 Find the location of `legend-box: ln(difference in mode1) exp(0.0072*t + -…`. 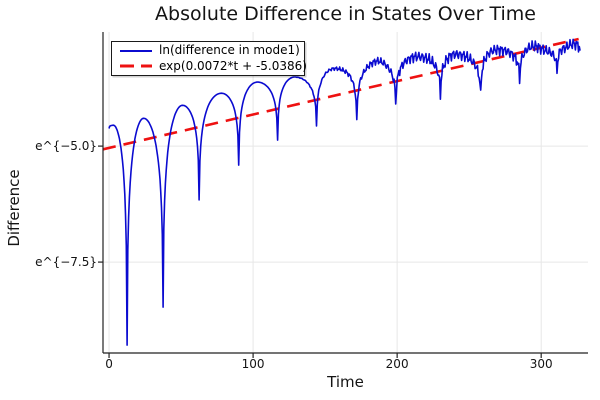

legend-box: ln(difference in mode1) exp(0.0072*t + -… is located at coordinates (209, 58).